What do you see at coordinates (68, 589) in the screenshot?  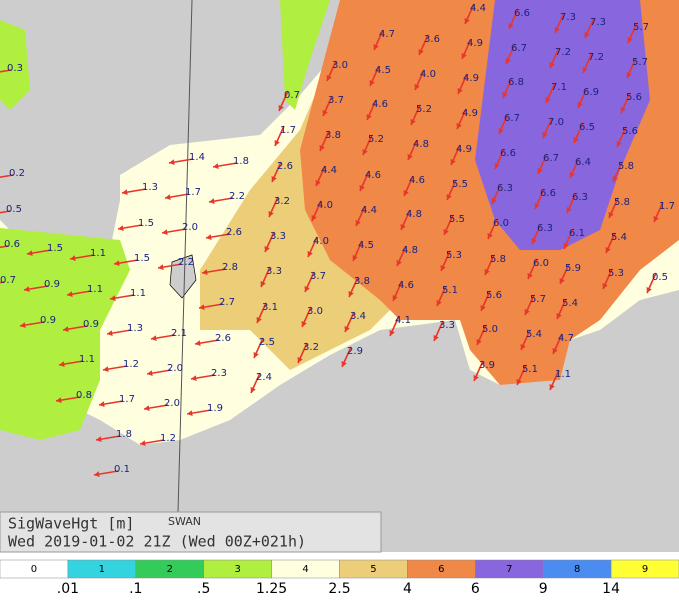 I see `colorbar-tick: .01` at bounding box center [68, 589].